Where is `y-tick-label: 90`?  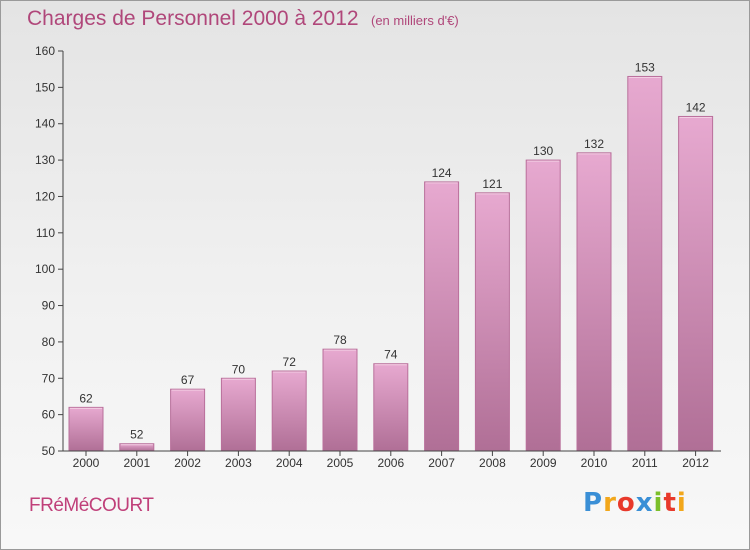 y-tick-label: 90 is located at coordinates (49, 306).